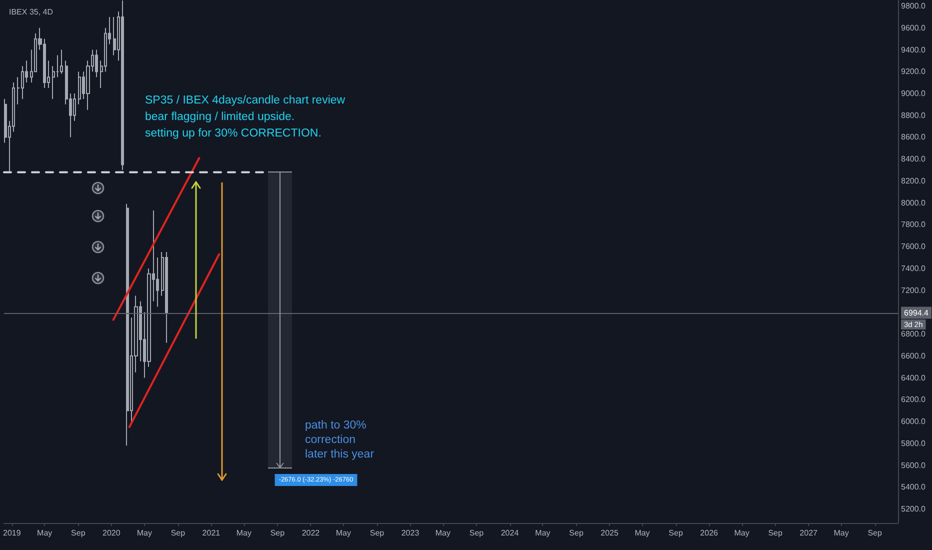 Image resolution: width=932 pixels, height=550 pixels. Describe the element at coordinates (913, 465) in the screenshot. I see `y-tick-label: 5600.0` at that location.